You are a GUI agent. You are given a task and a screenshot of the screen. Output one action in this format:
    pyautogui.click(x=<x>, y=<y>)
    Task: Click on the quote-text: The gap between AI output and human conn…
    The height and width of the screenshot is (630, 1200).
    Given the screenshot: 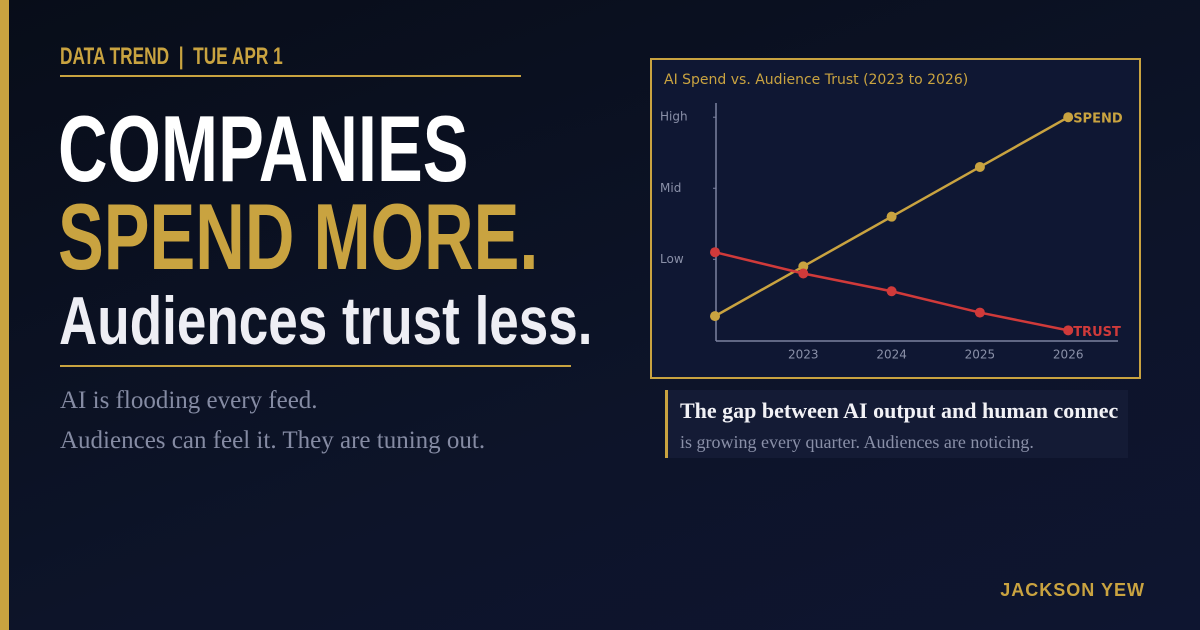 What is the action you would take?
    pyautogui.click(x=899, y=410)
    